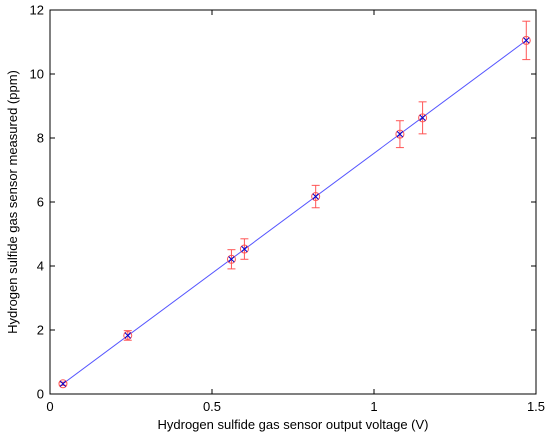 This screenshot has height=436, width=550. I want to click on x-tick-label: 0, so click(49, 406).